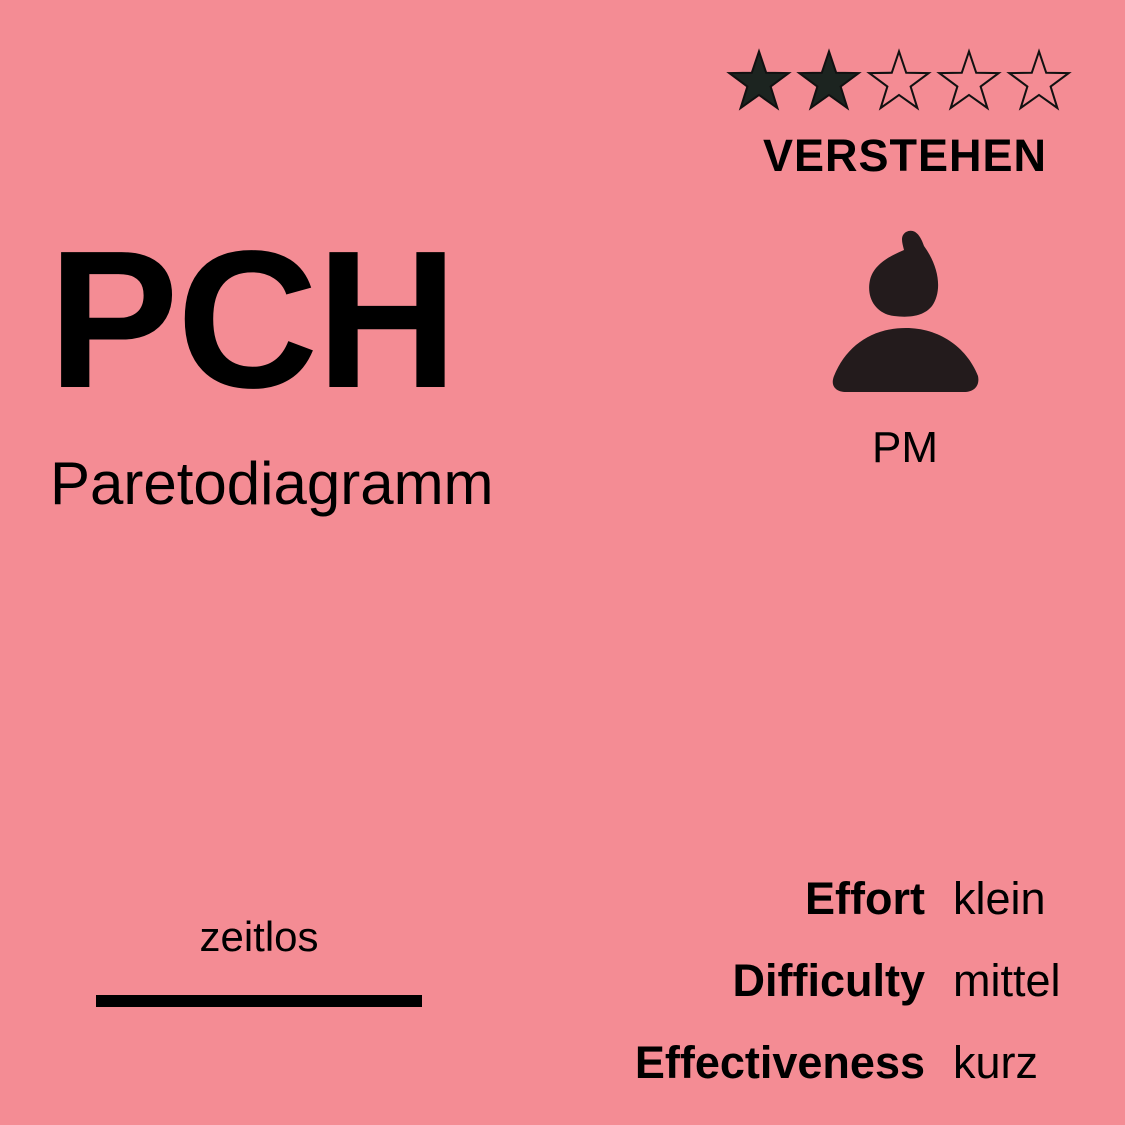 The width and height of the screenshot is (1125, 1125). What do you see at coordinates (259, 1001) in the screenshot?
I see `timeline-bar` at bounding box center [259, 1001].